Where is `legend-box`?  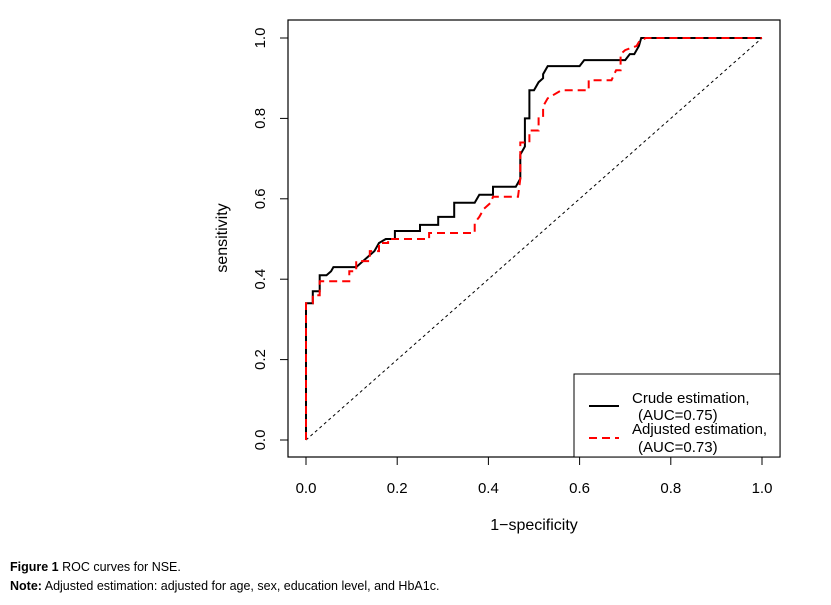 legend-box is located at coordinates (677, 415).